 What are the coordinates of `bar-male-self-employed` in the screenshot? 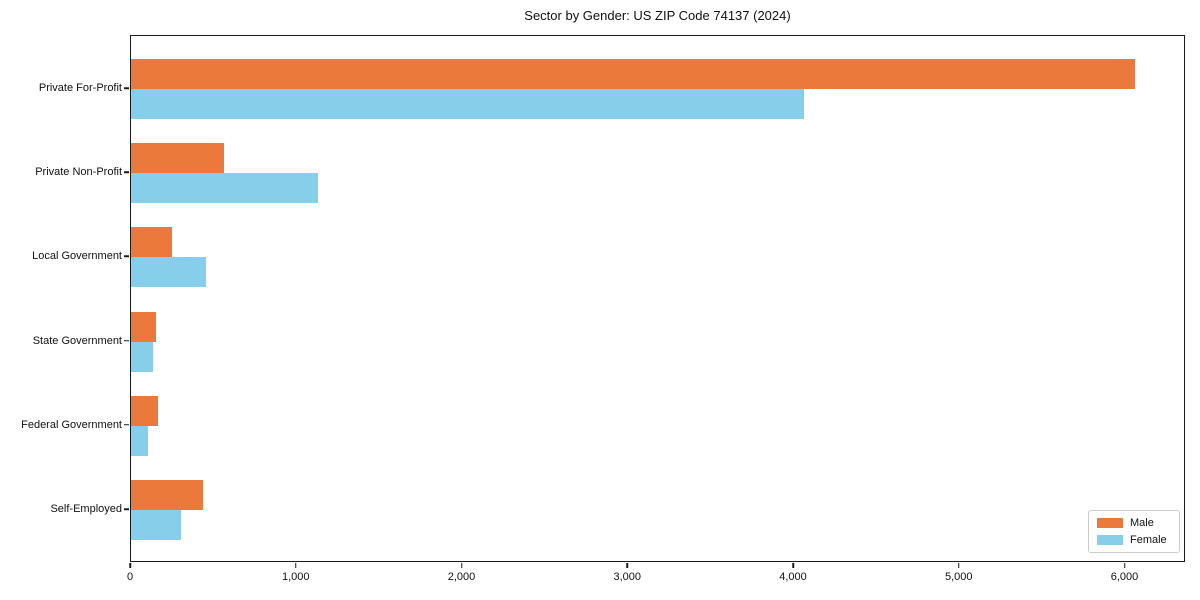 It's located at (167, 495).